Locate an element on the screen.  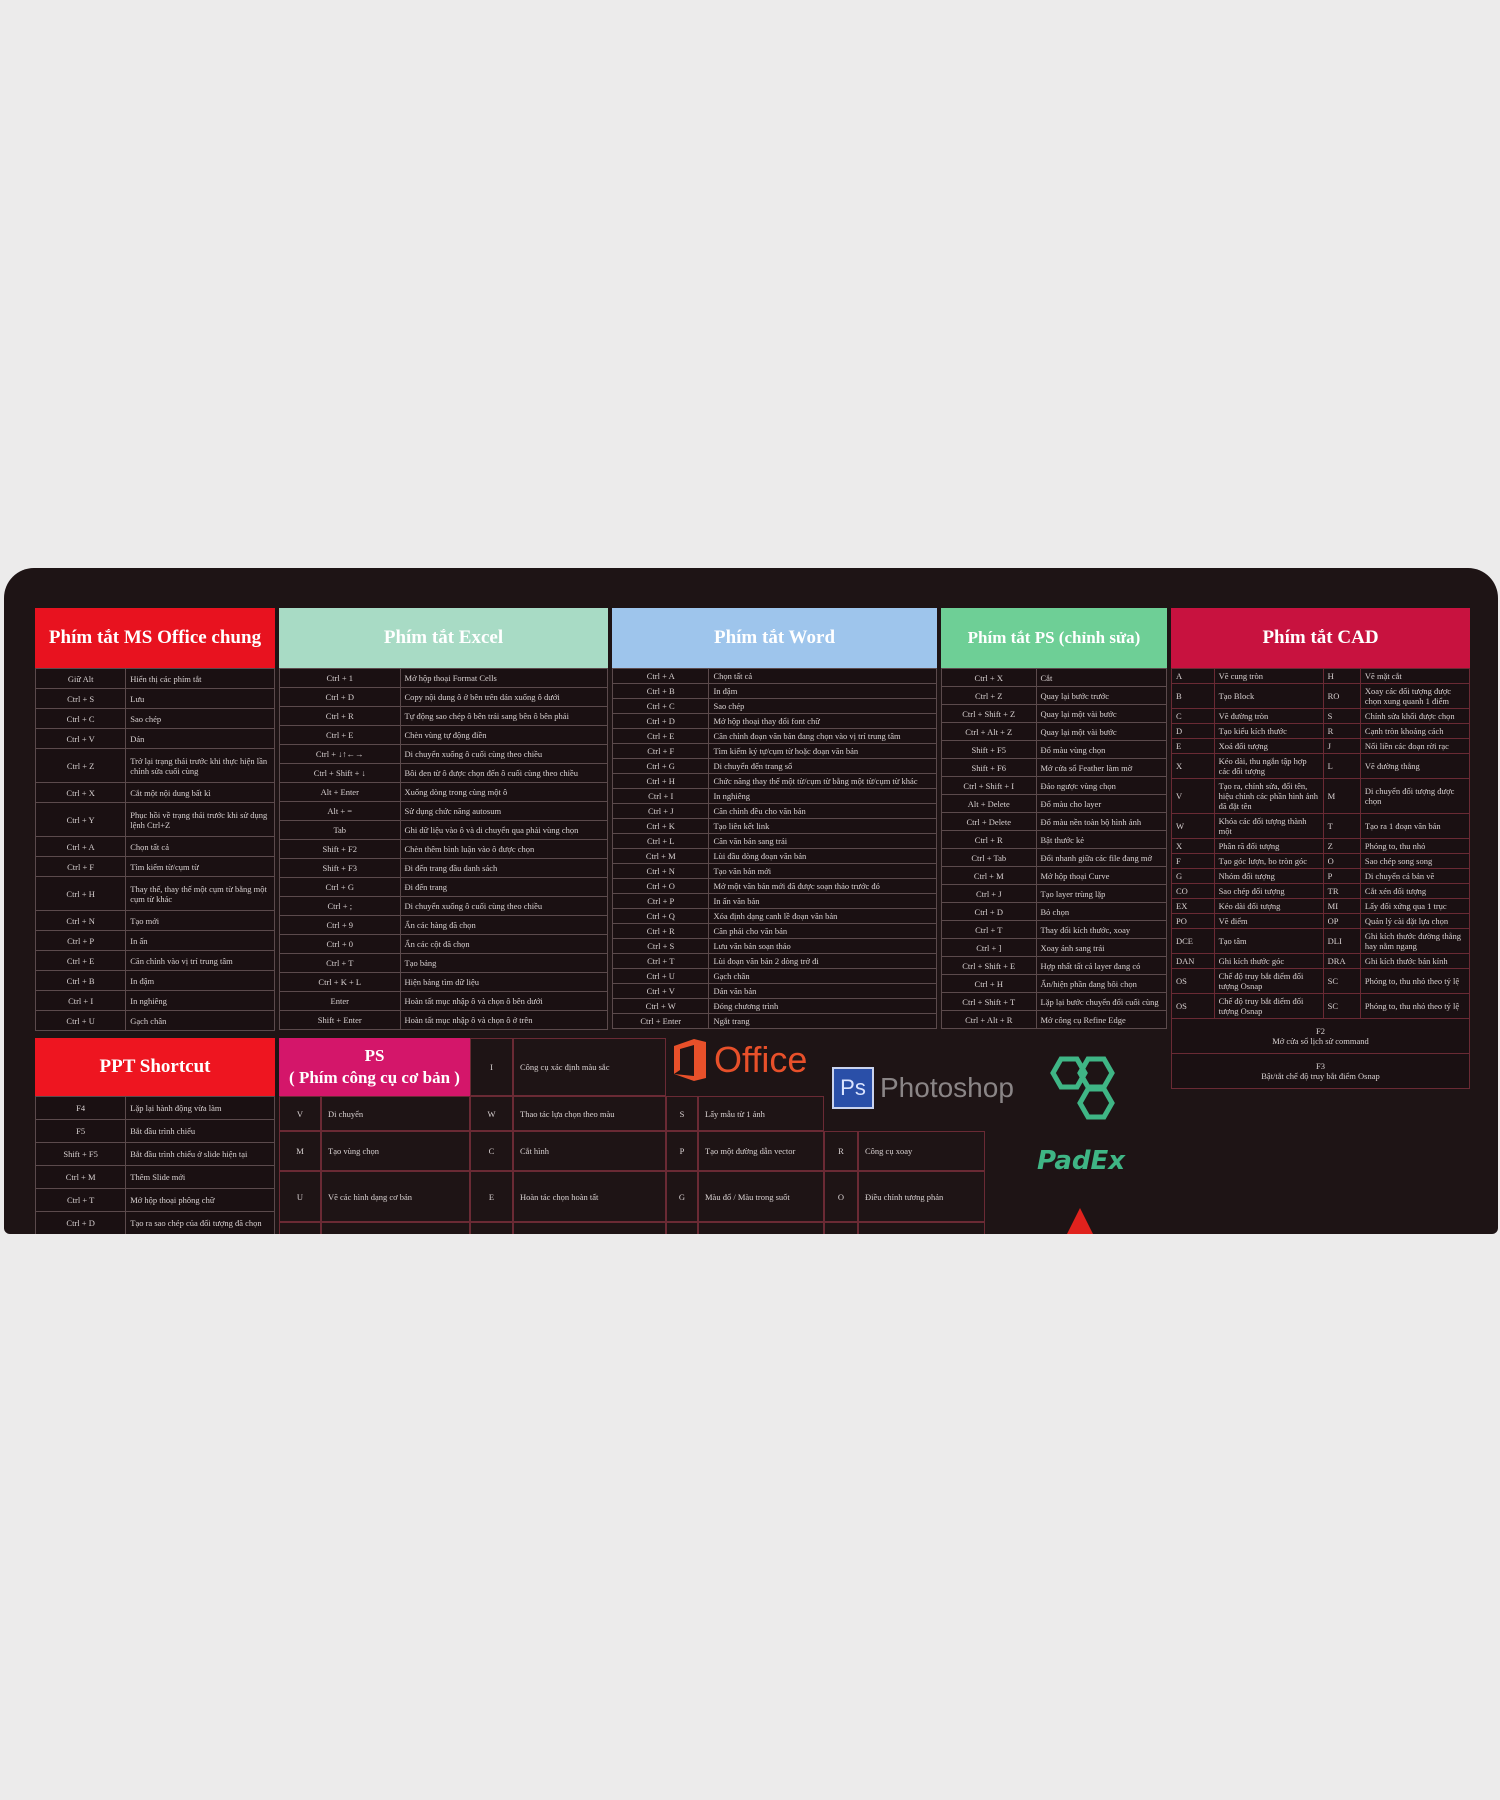
shortcut-key: F4 is located at coordinates (80, 1108).